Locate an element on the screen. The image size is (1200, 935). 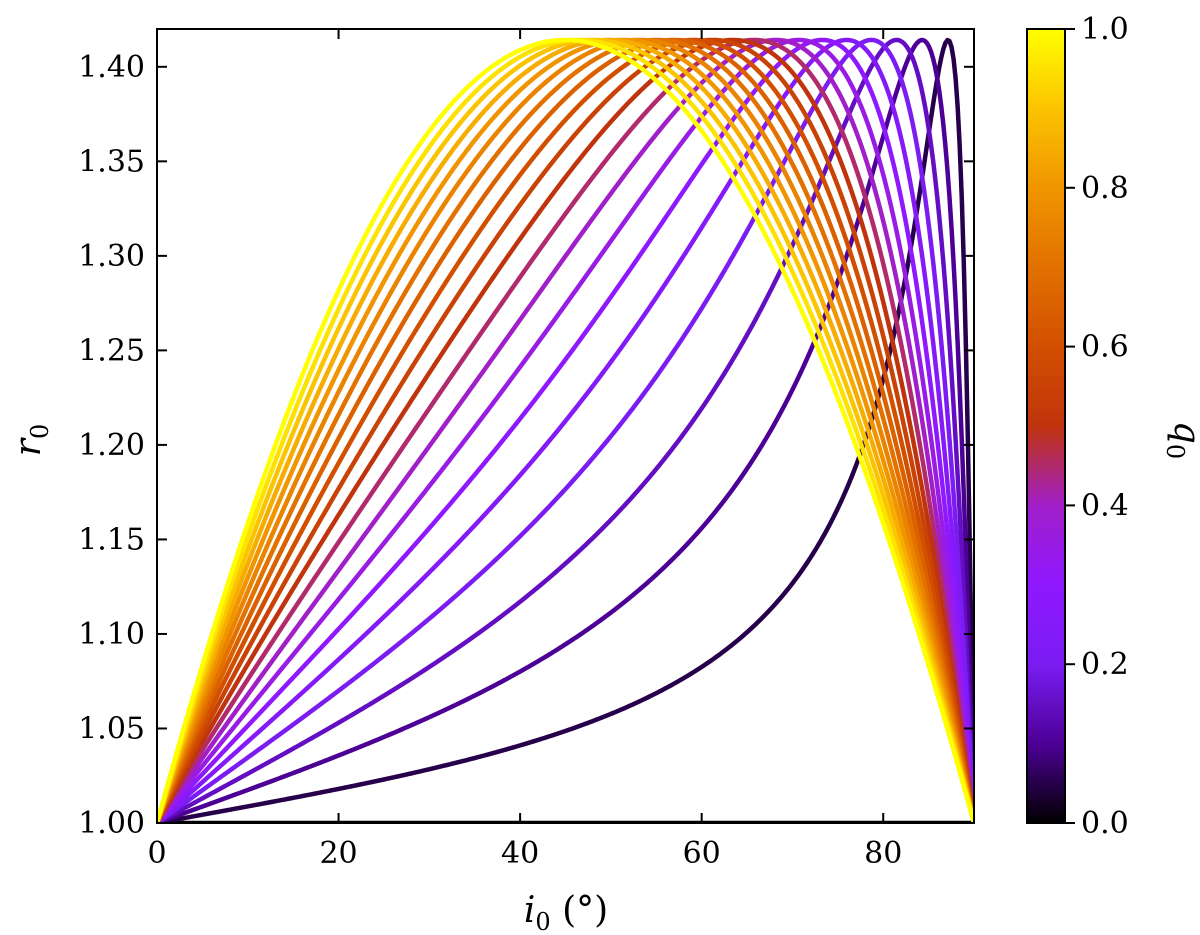
x-tick-label: 60 is located at coordinates (702, 853).